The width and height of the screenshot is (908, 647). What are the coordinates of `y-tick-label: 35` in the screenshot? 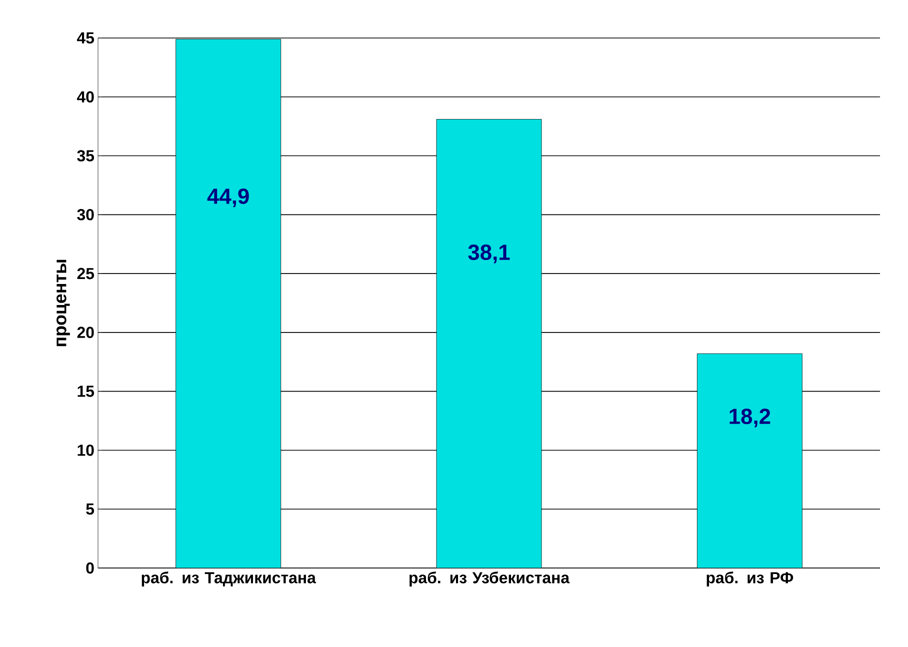 It's located at (85, 156).